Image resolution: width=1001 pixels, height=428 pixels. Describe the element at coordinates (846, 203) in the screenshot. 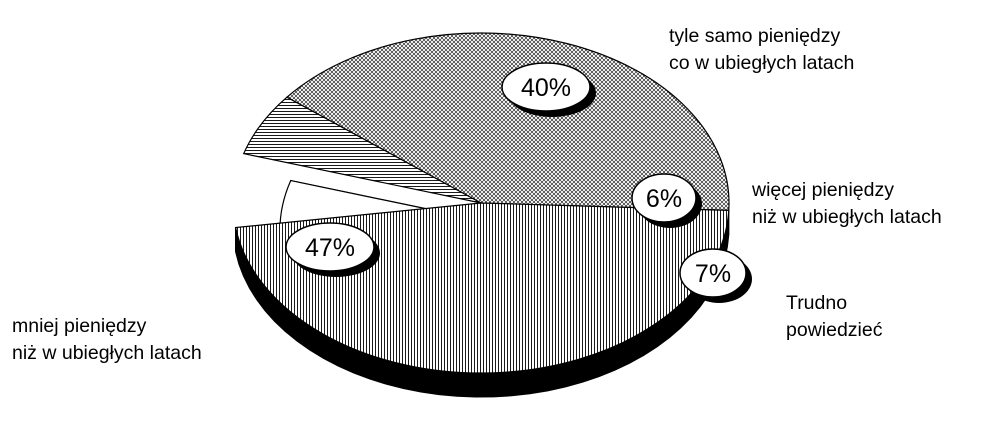

I see `category-label-1: więcej pieniędzy niż w ubiegłych latach` at that location.